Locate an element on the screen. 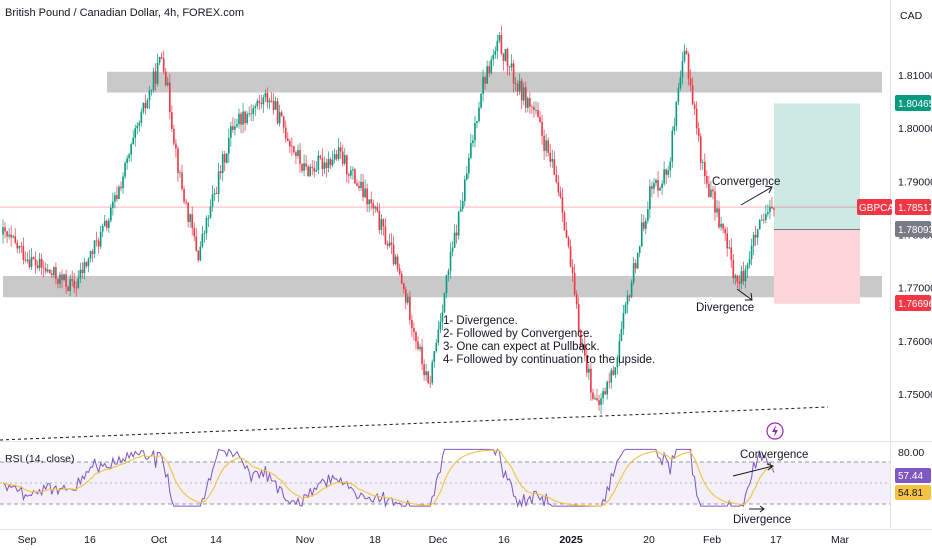 Image resolution: width=932 pixels, height=550 pixels. position-loss-area is located at coordinates (817, 266).